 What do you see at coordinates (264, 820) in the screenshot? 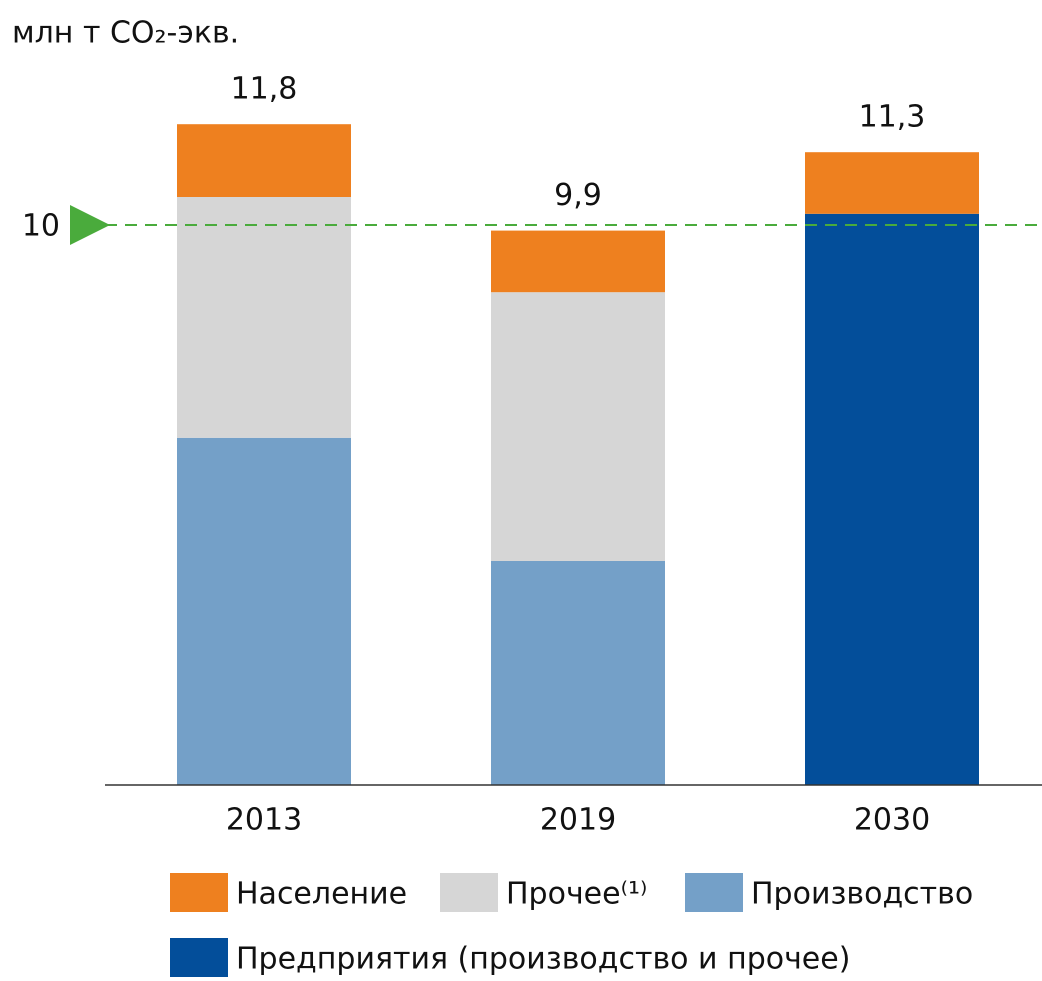
I see `x-tick-label: 2013` at bounding box center [264, 820].